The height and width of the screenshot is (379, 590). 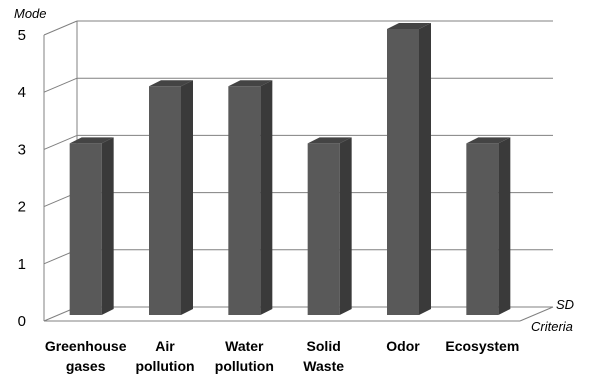 What do you see at coordinates (403, 346) in the screenshot?
I see `x-tick-label: Odor` at bounding box center [403, 346].